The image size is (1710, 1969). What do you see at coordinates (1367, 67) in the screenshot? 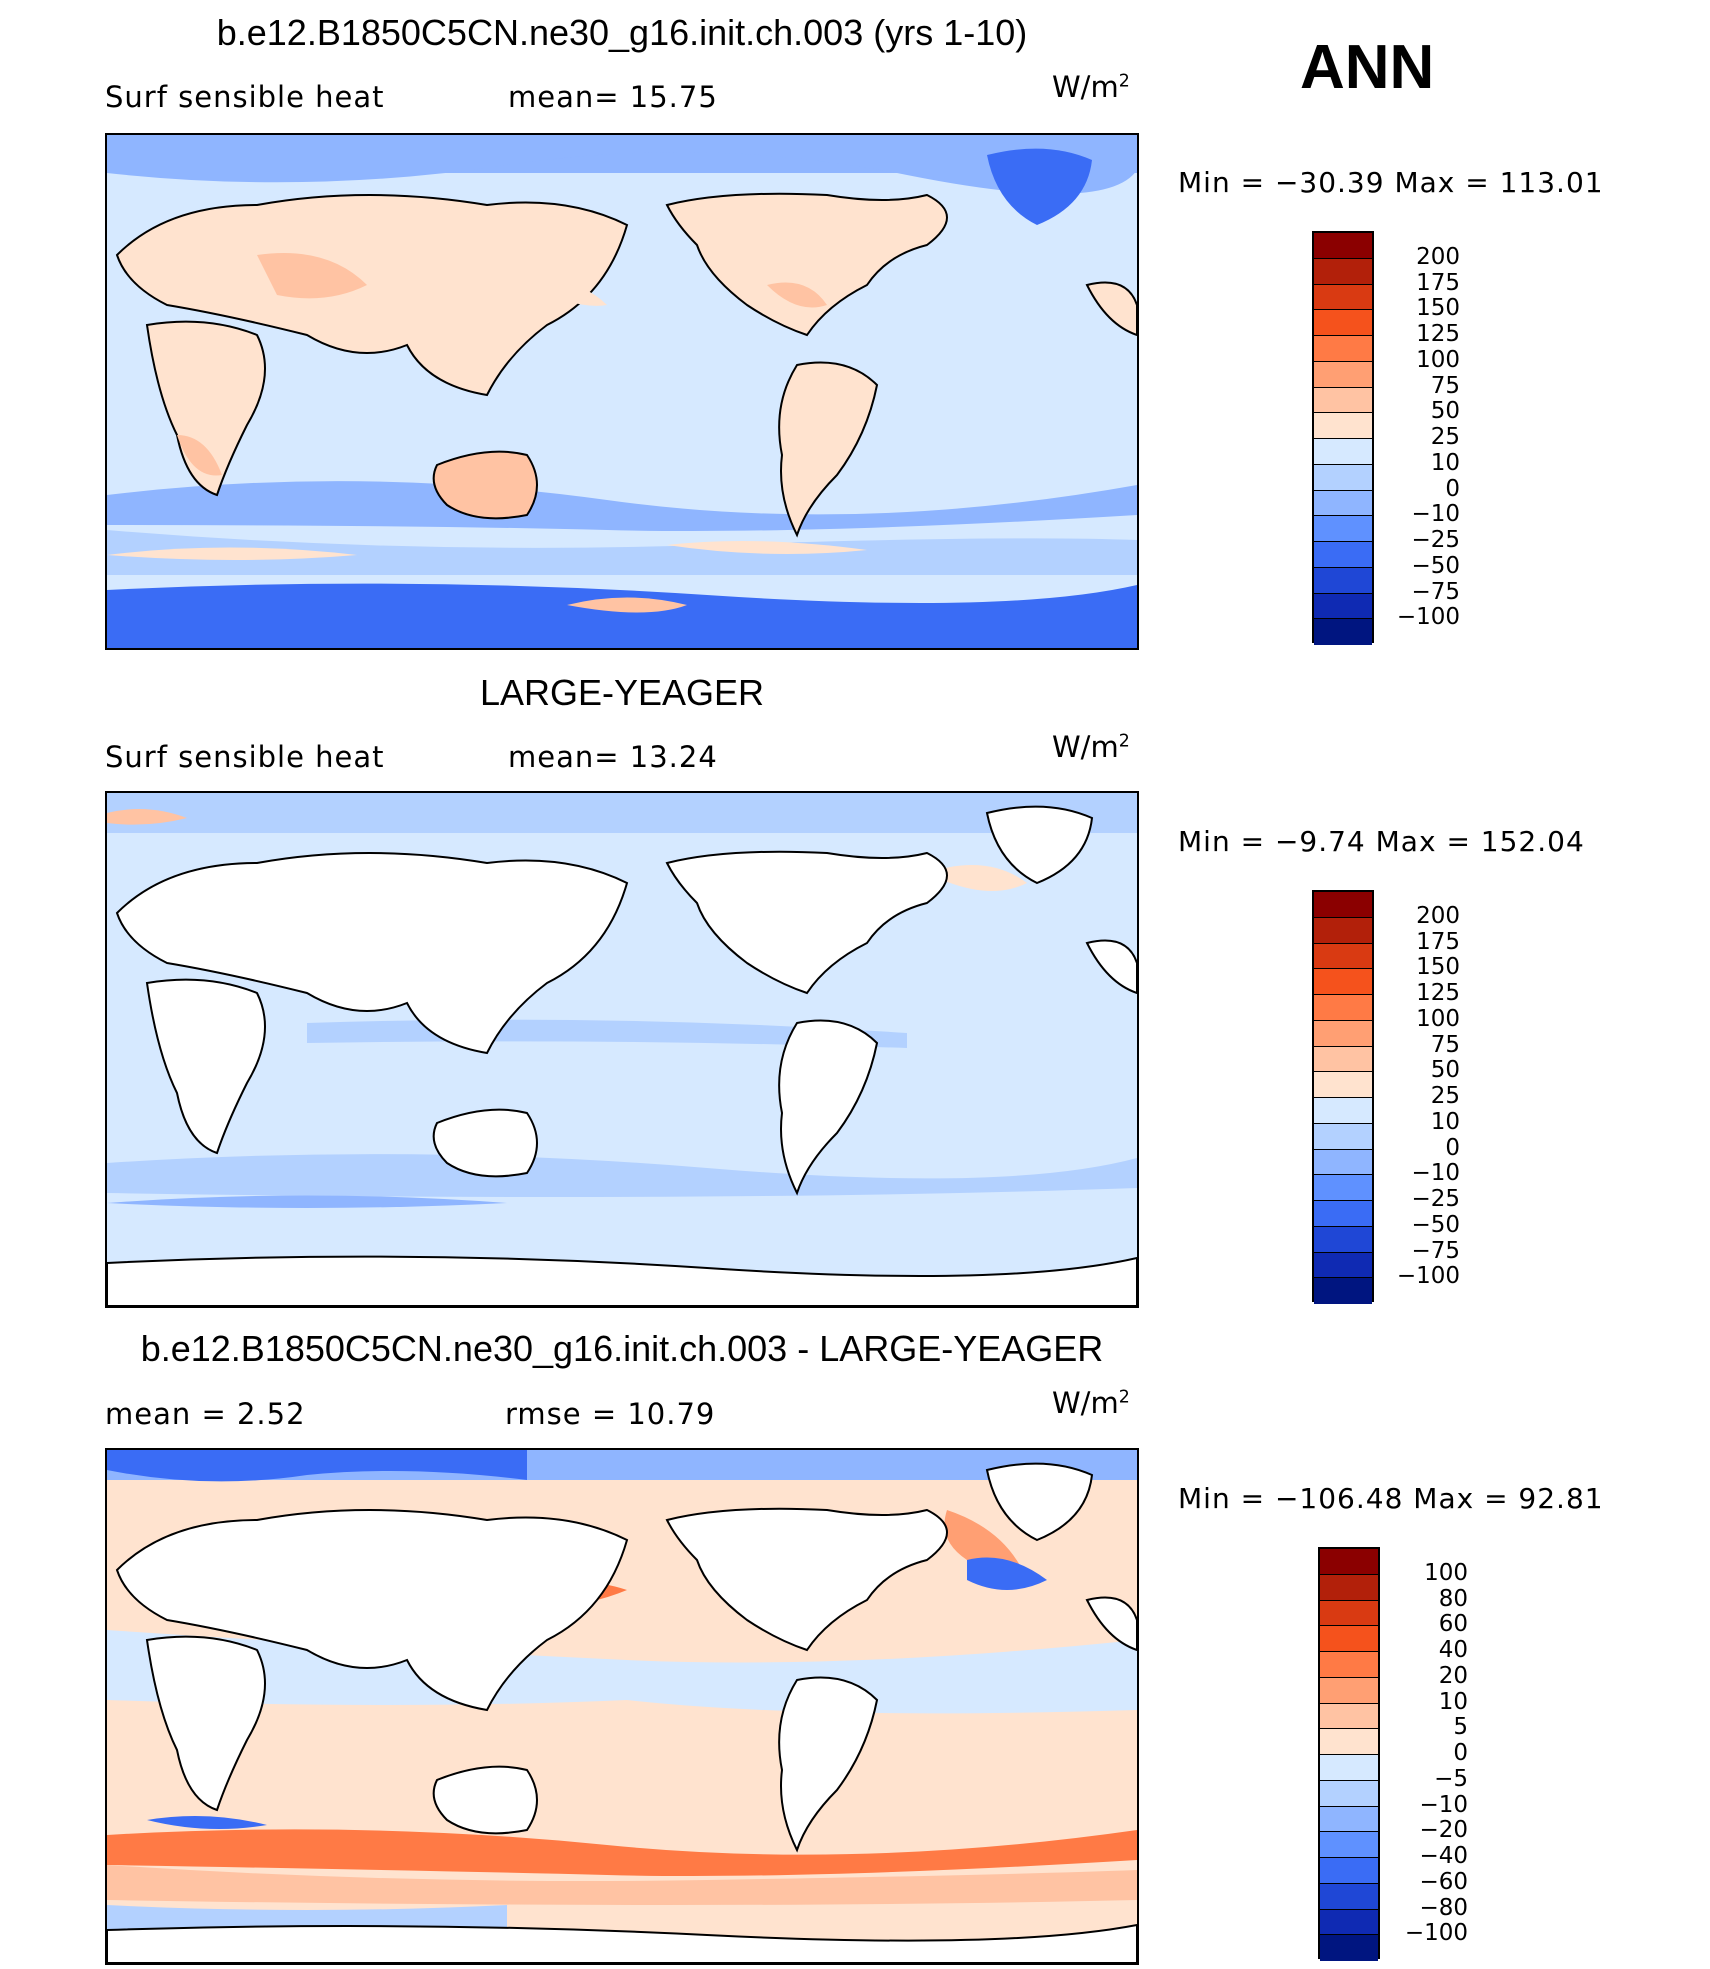
I see `season-label: ANN` at bounding box center [1367, 67].